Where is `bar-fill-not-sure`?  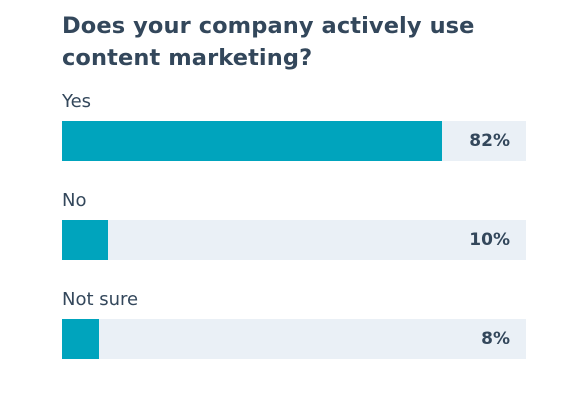 bar-fill-not-sure is located at coordinates (80, 339).